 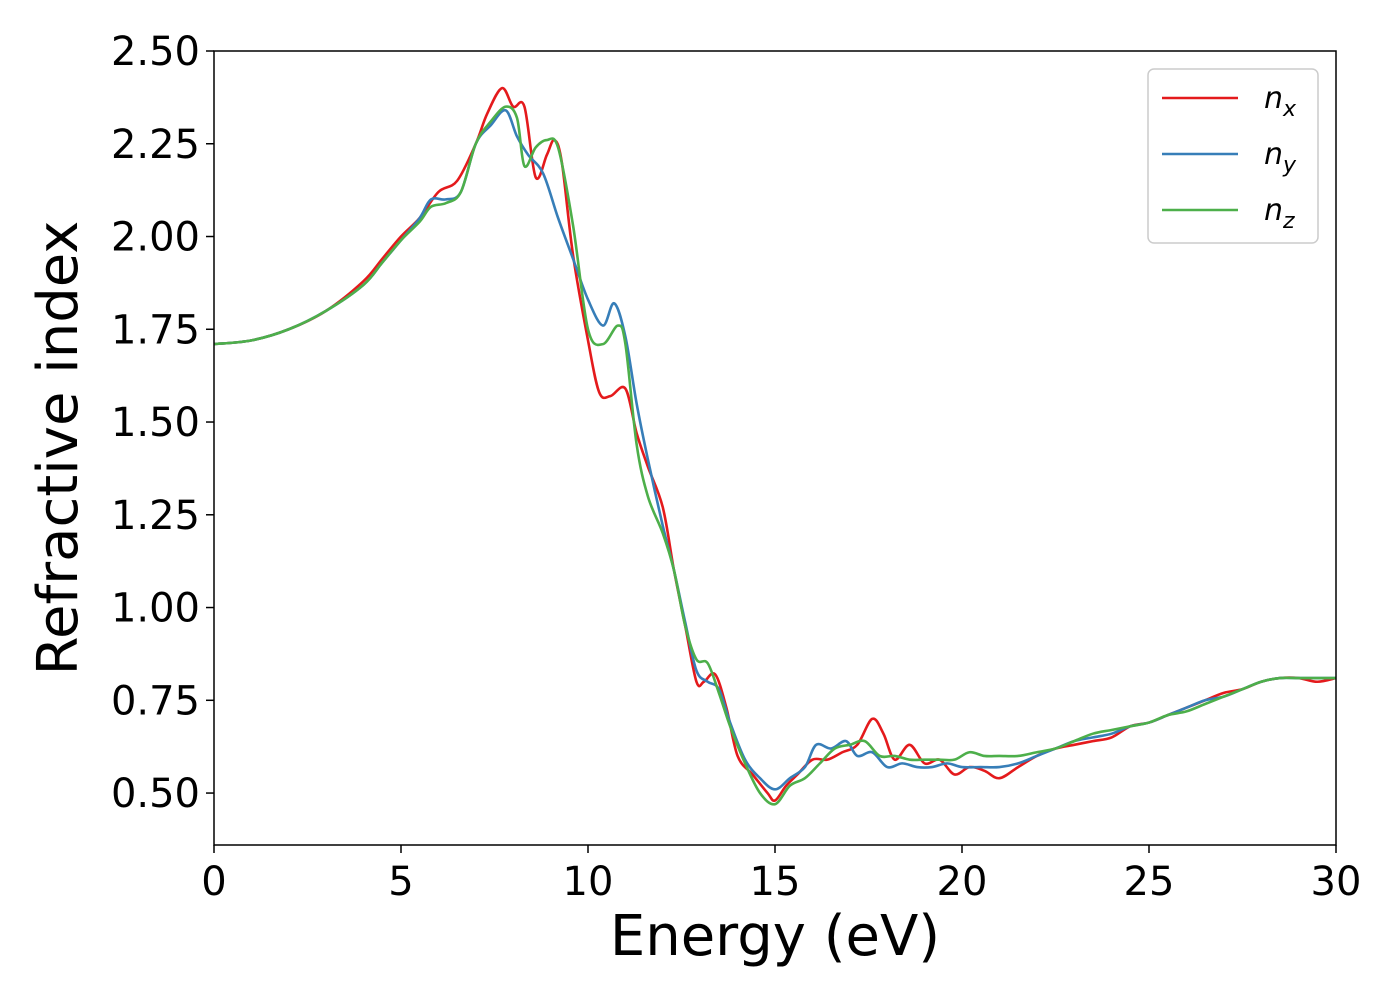 What do you see at coordinates (1336, 882) in the screenshot?
I see `x-tick-label: 30` at bounding box center [1336, 882].